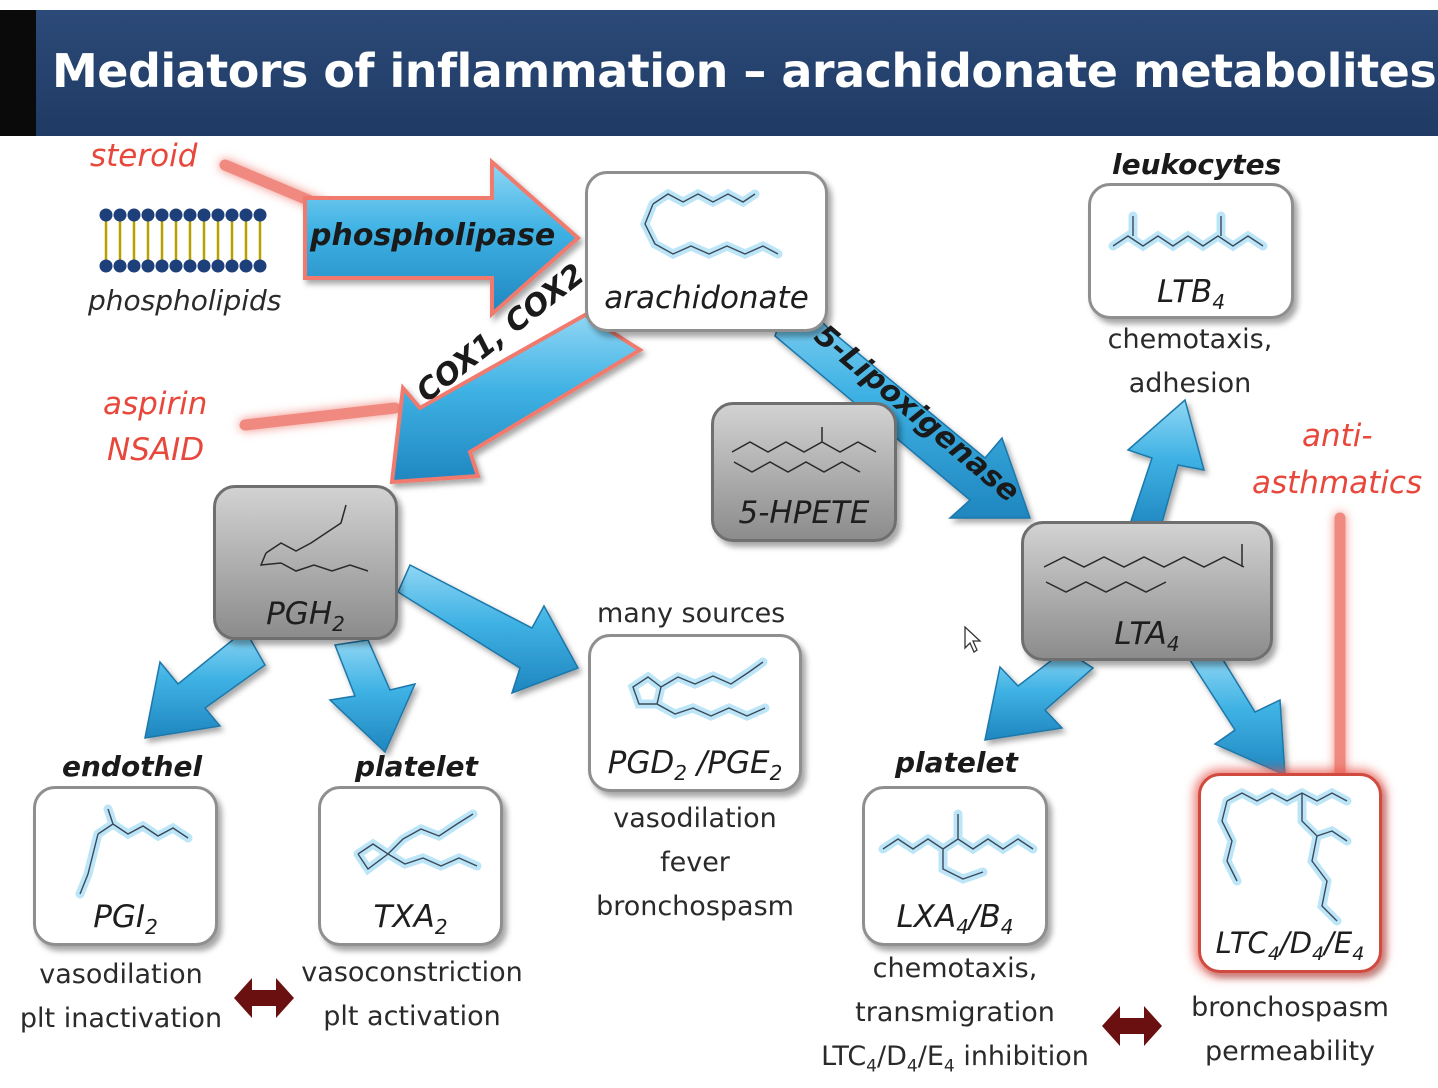 The image size is (1438, 1088). I want to click on platelet-left-label: platelet, so click(416, 766).